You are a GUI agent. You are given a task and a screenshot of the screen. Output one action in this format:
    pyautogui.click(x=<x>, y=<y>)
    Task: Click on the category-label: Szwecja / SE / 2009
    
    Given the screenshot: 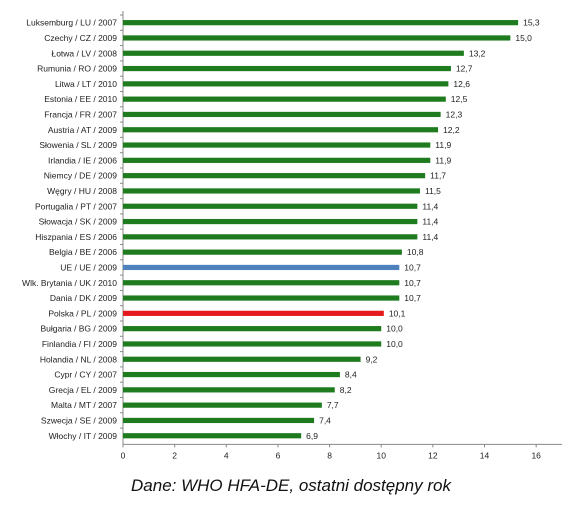 What is the action you would take?
    pyautogui.click(x=79, y=420)
    